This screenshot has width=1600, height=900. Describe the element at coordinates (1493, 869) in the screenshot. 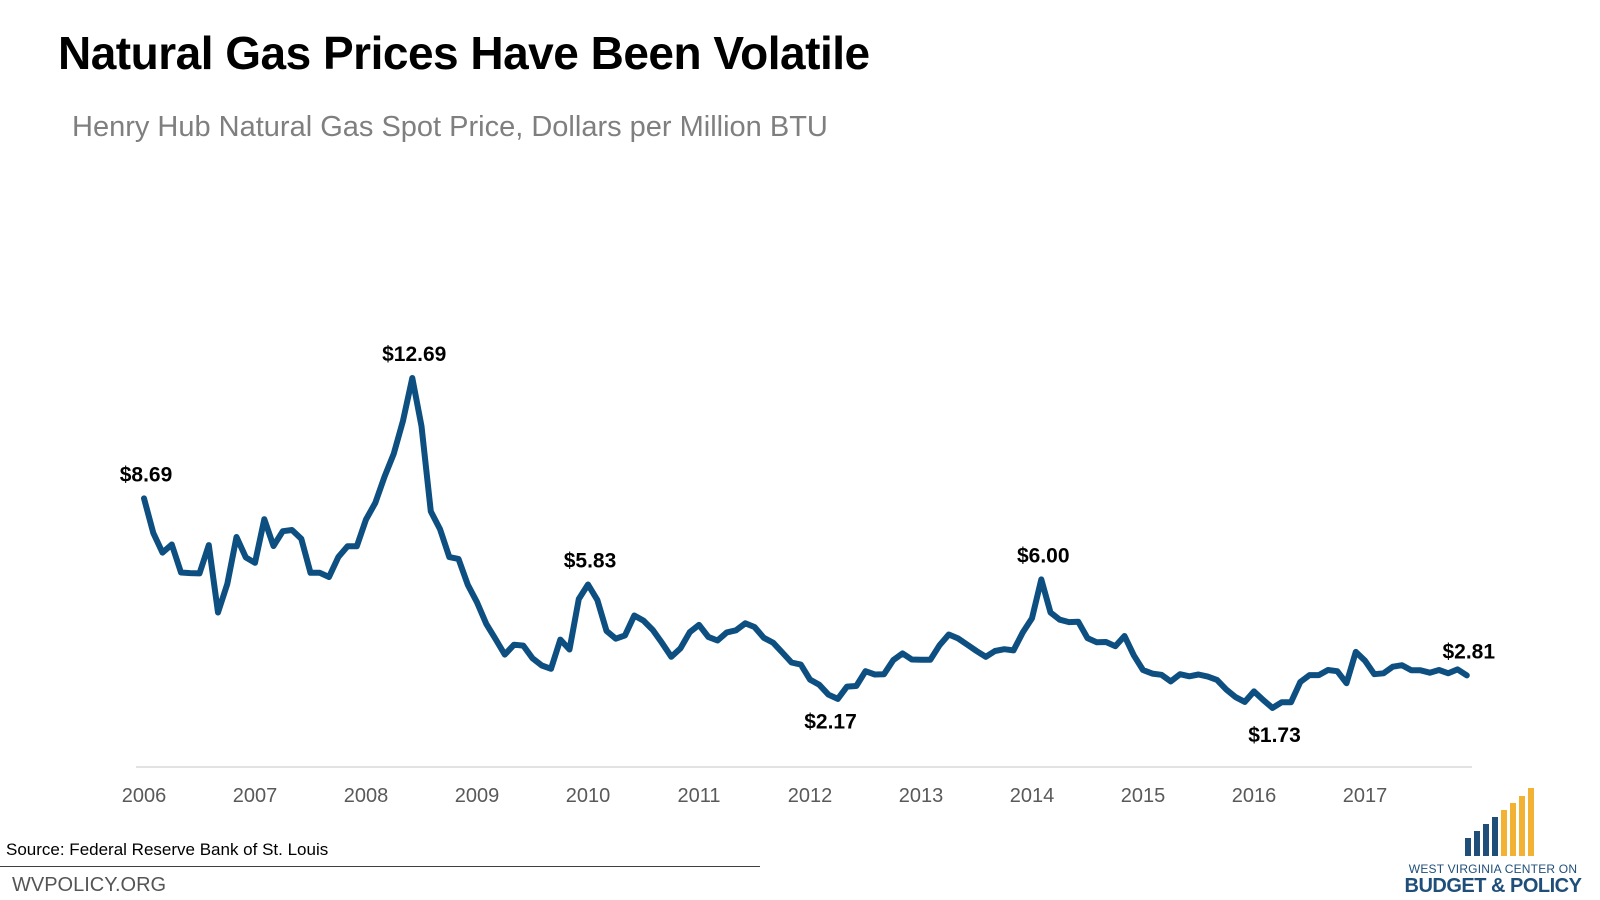

I see `logo-text-top: WEST VIRGINIA CENTER ON` at that location.